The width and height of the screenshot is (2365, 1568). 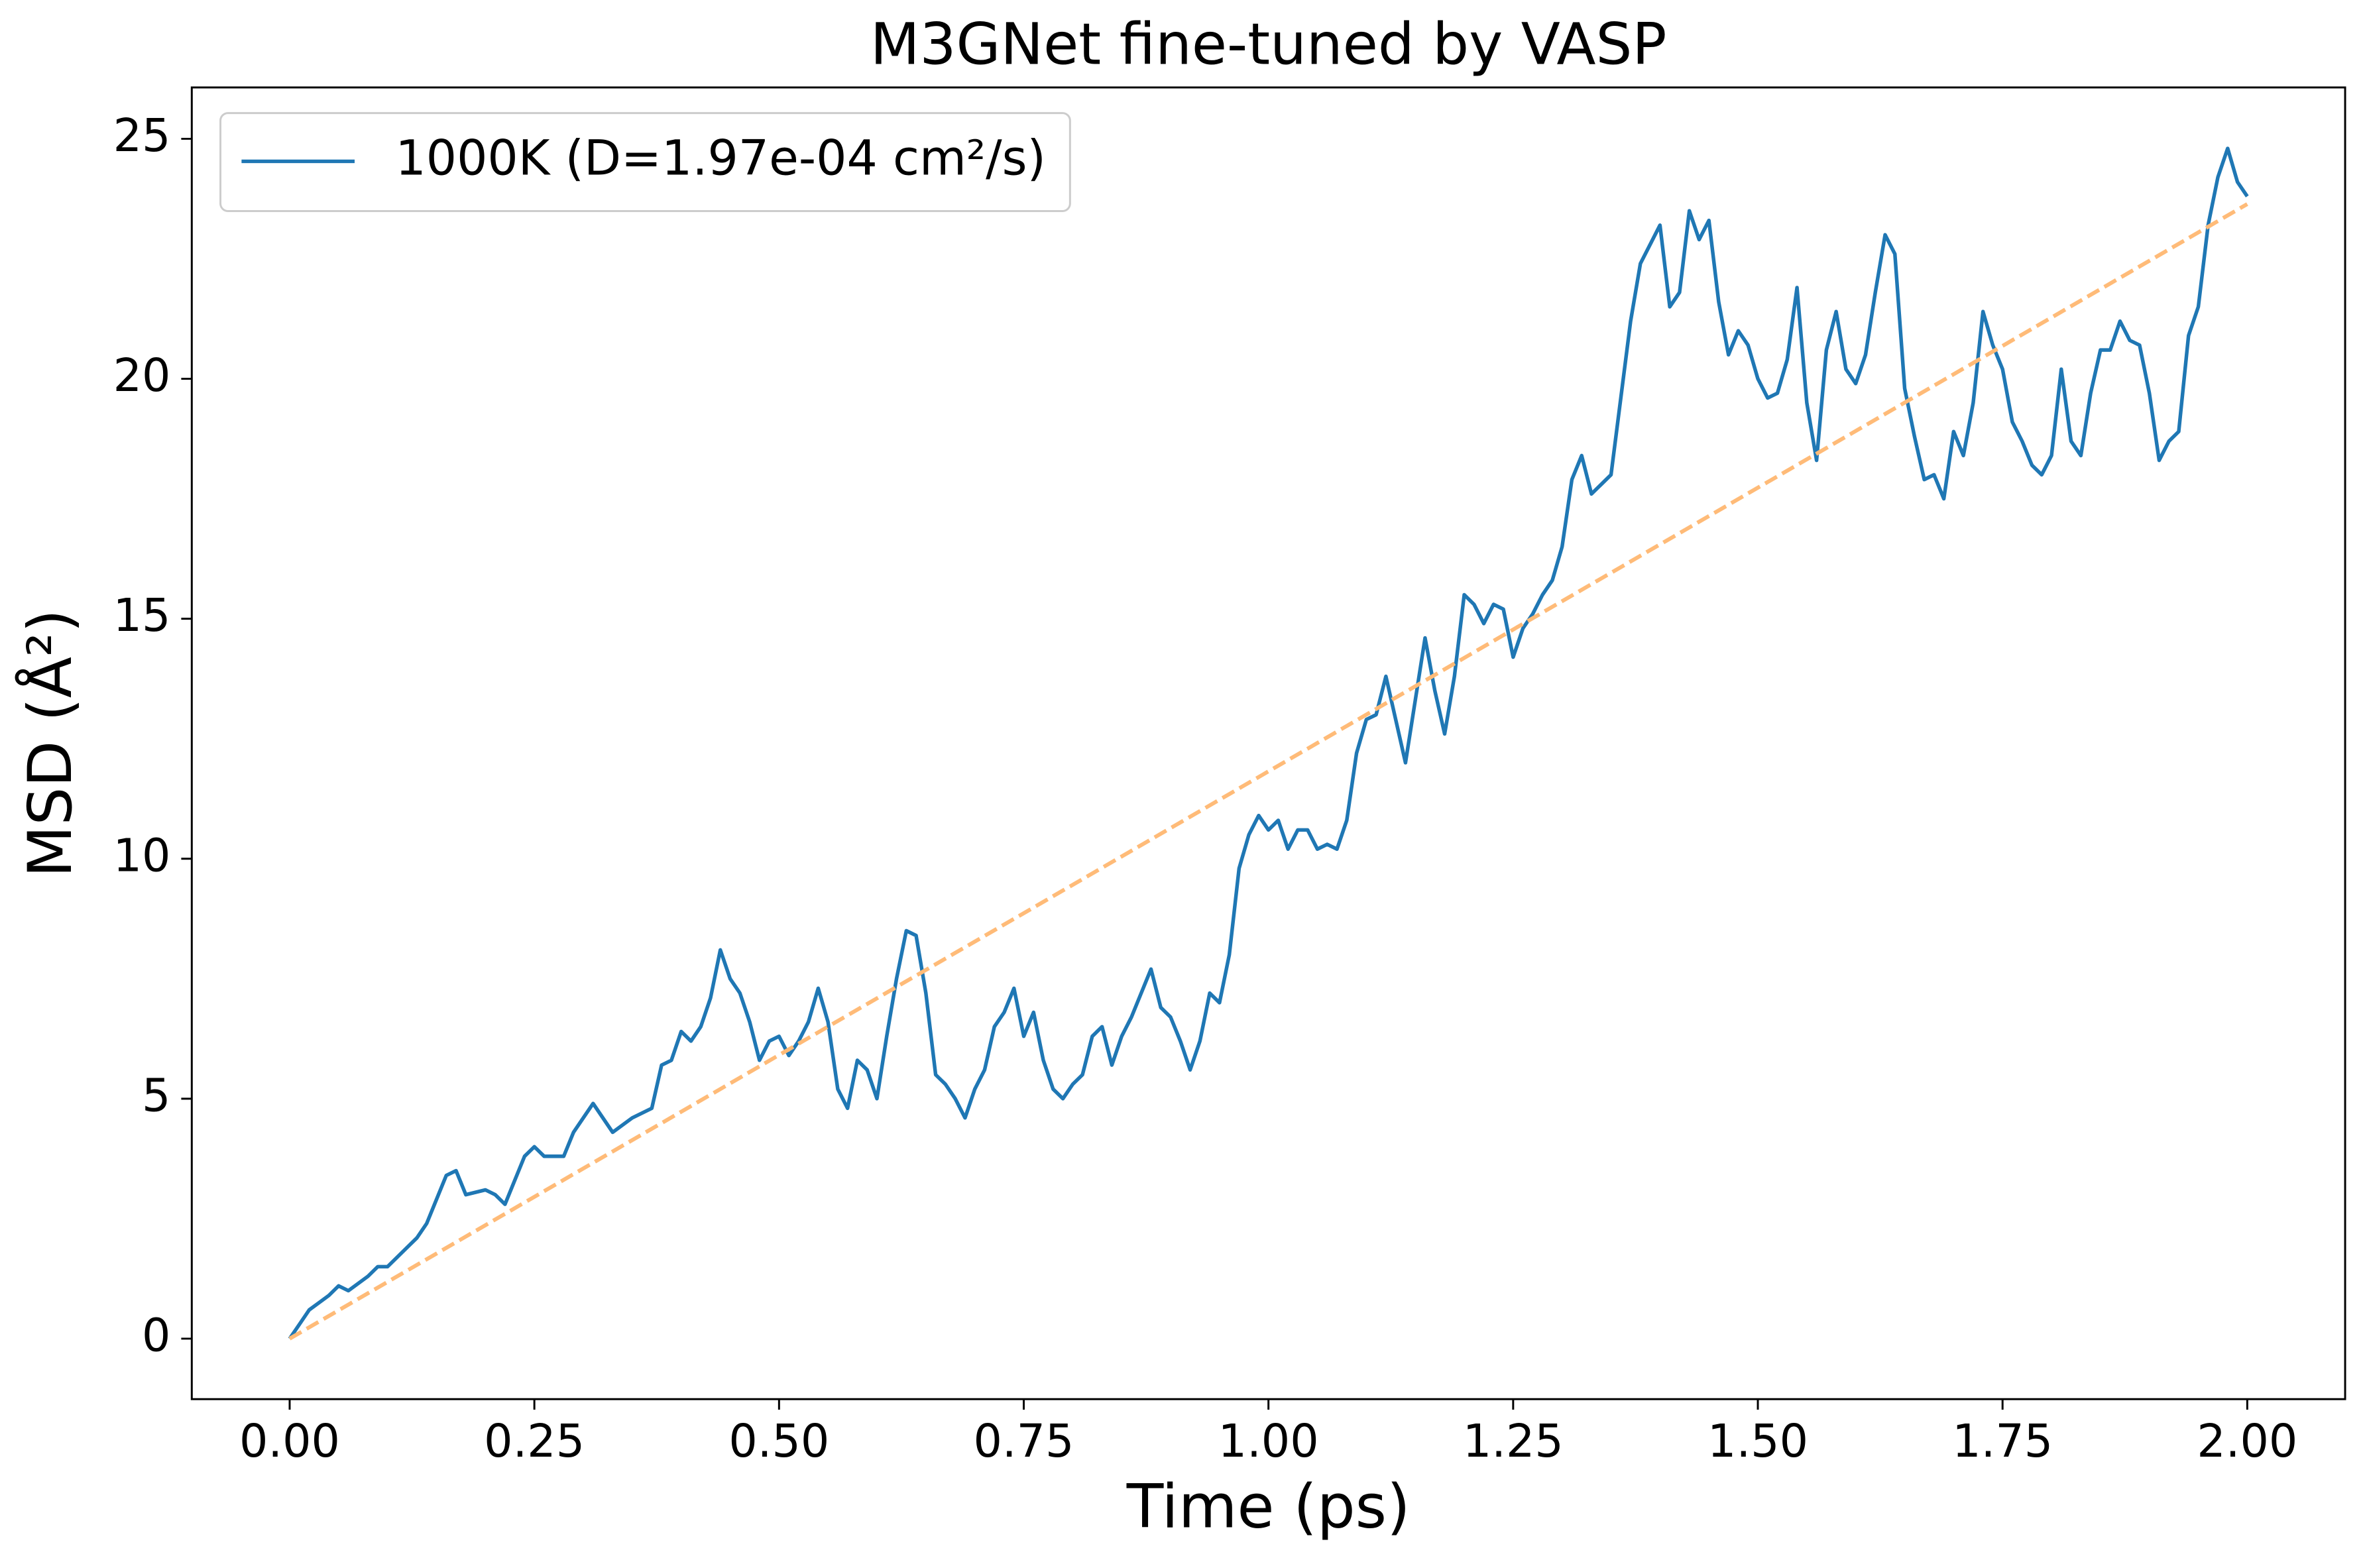 I want to click on x-tick-label: 0.25, so click(x=534, y=1442).